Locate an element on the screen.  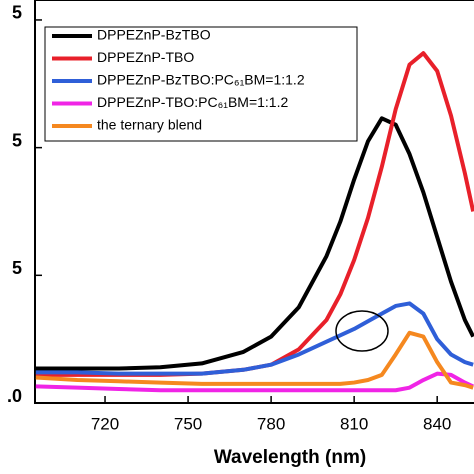
annotation-ellipse is located at coordinates (362, 331).